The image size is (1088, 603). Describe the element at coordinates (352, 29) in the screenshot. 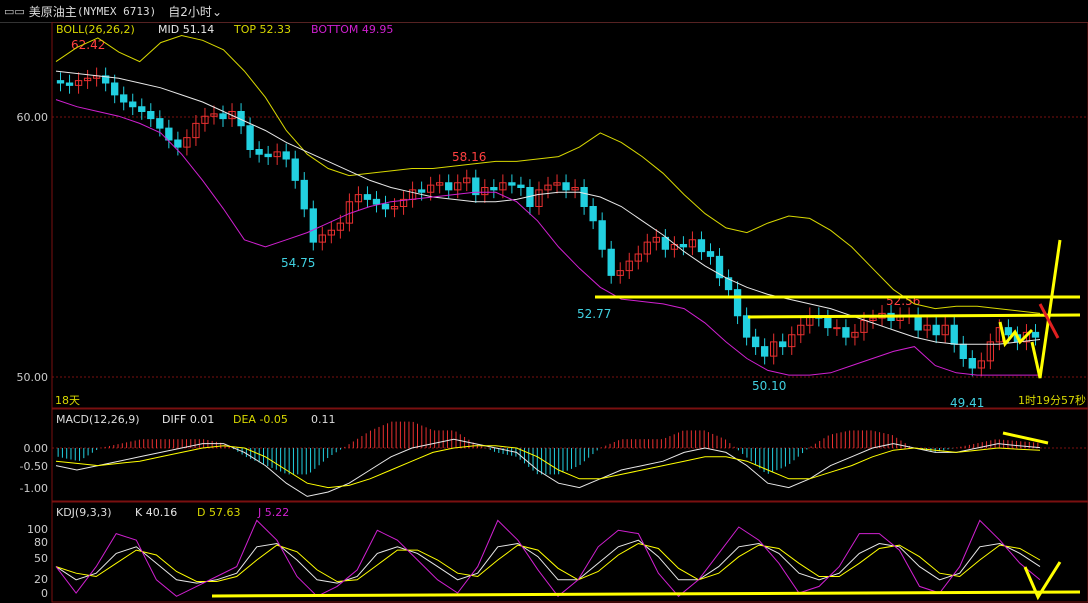

I see `boll-legend-bottom: BOTTOM 49.95` at that location.